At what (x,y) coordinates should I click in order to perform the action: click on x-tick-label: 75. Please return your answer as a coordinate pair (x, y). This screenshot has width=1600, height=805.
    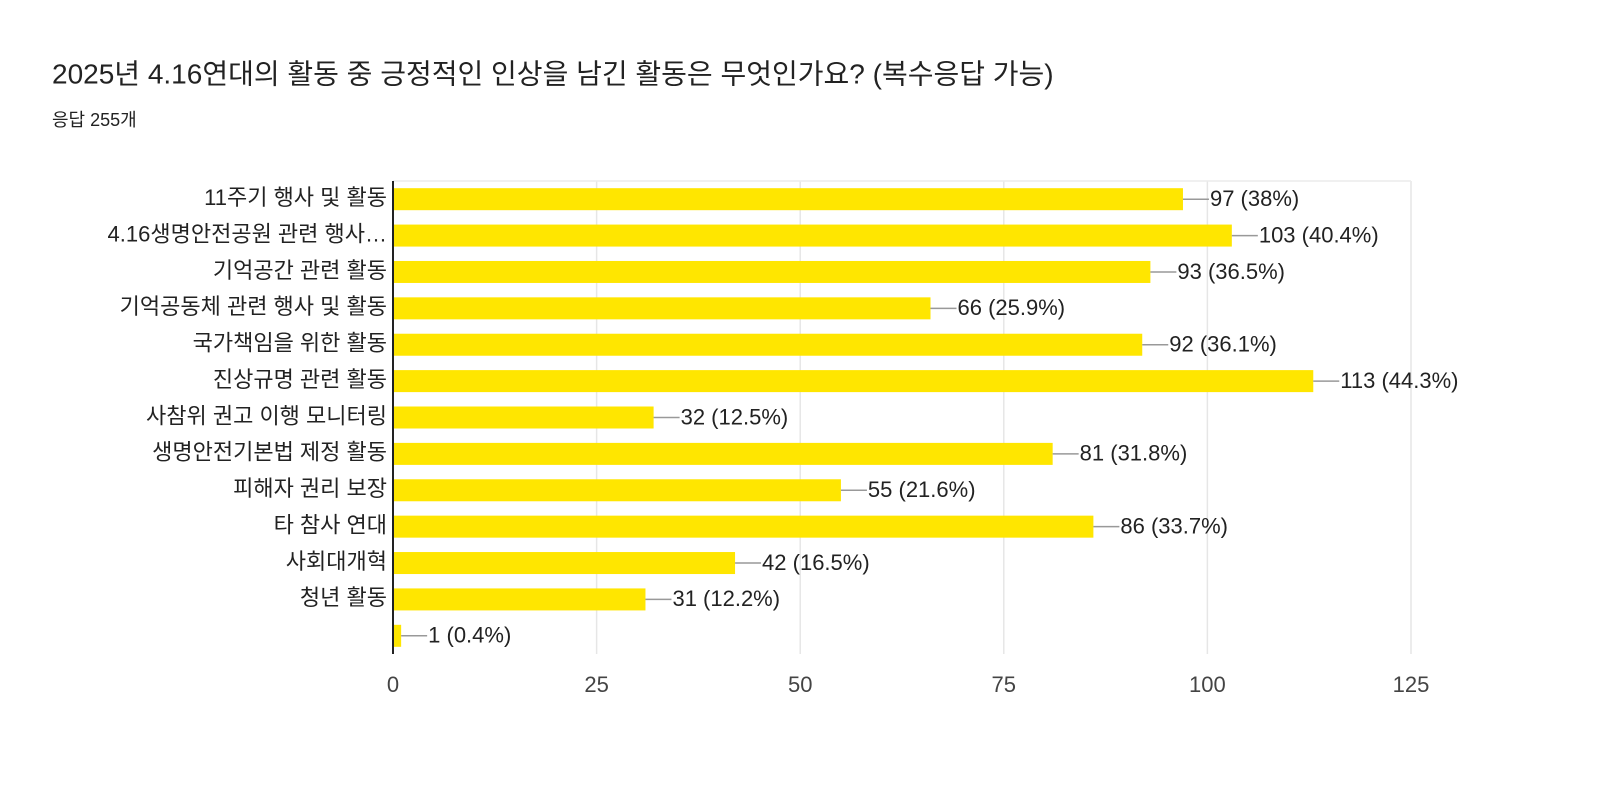
    Looking at the image, I should click on (1004, 684).